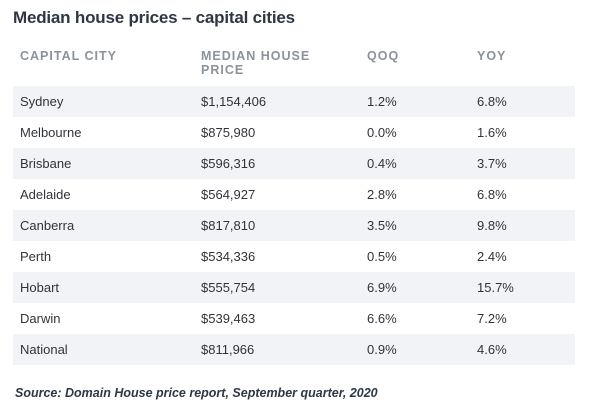 The height and width of the screenshot is (403, 591). Describe the element at coordinates (492, 132) in the screenshot. I see `yoy-cell: 1.6%` at that location.